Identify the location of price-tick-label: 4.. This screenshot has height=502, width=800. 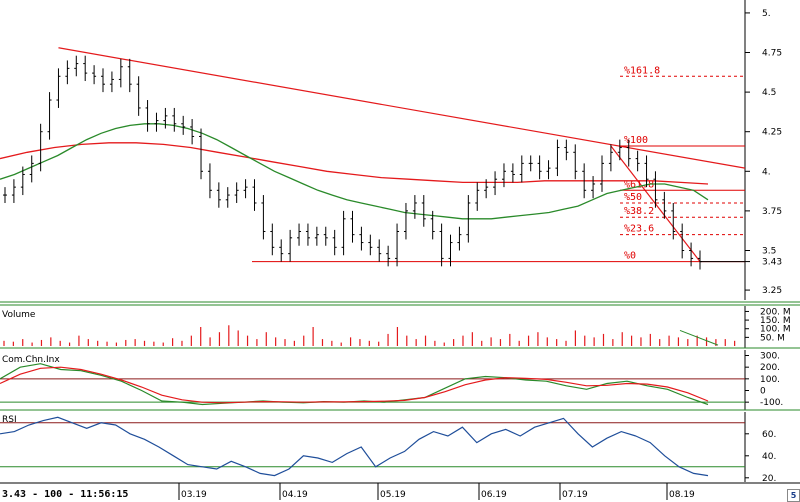
(766, 172).